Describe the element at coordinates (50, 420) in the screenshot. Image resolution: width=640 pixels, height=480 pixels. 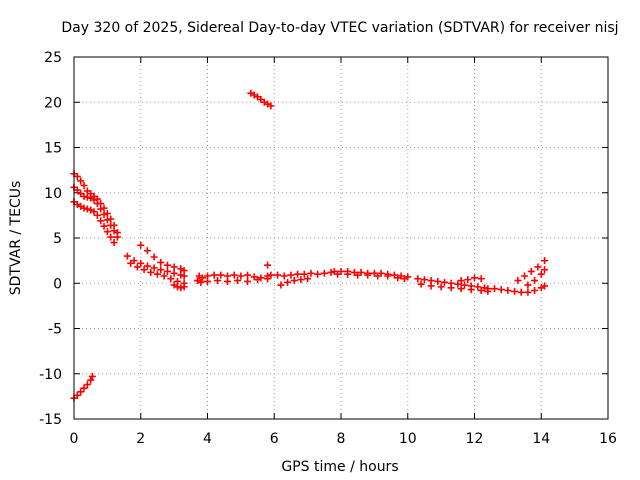
I see `y-tick-label: -15` at that location.